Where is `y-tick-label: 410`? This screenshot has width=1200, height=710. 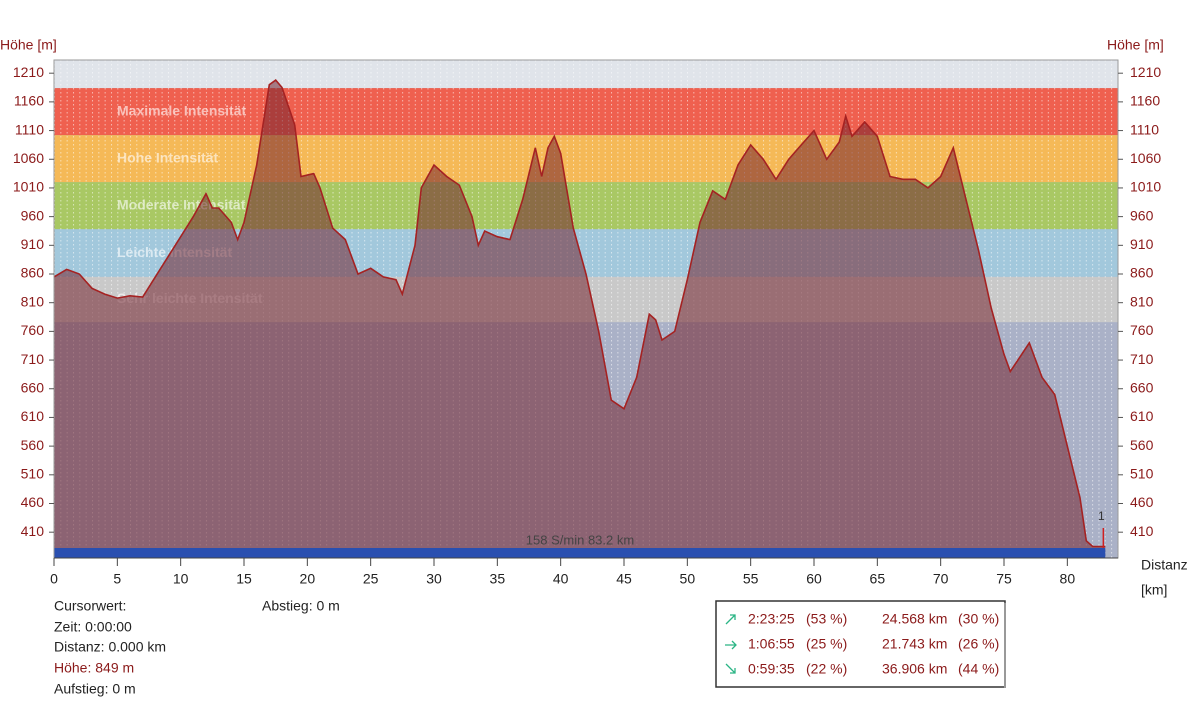
y-tick-label: 410 is located at coordinates (33, 531).